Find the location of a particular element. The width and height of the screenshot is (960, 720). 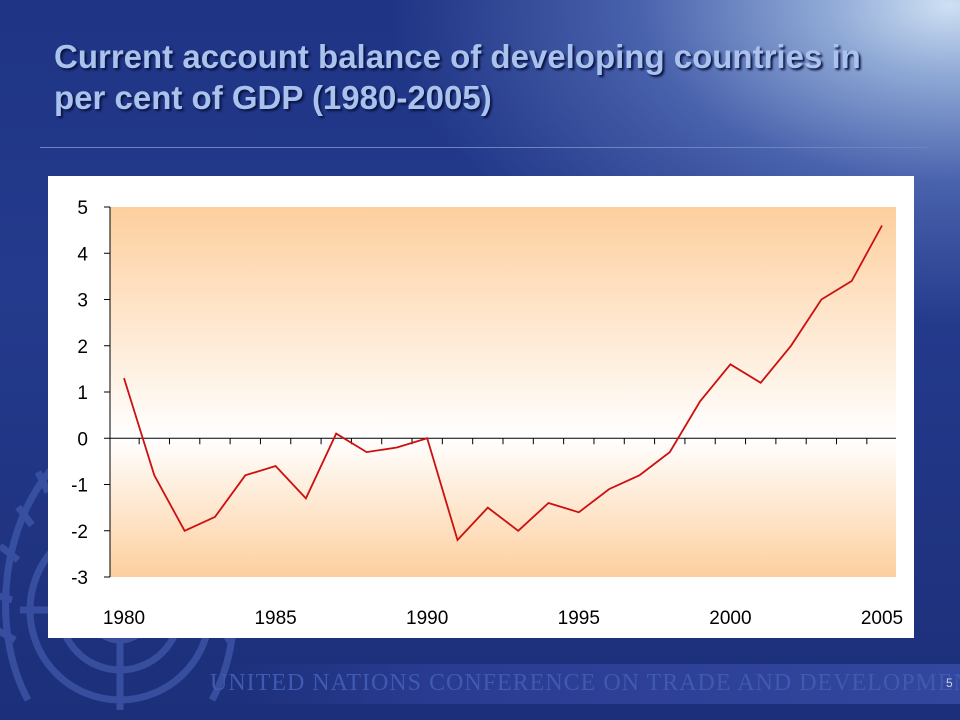

y-axis-ticks is located at coordinates (107, 392).